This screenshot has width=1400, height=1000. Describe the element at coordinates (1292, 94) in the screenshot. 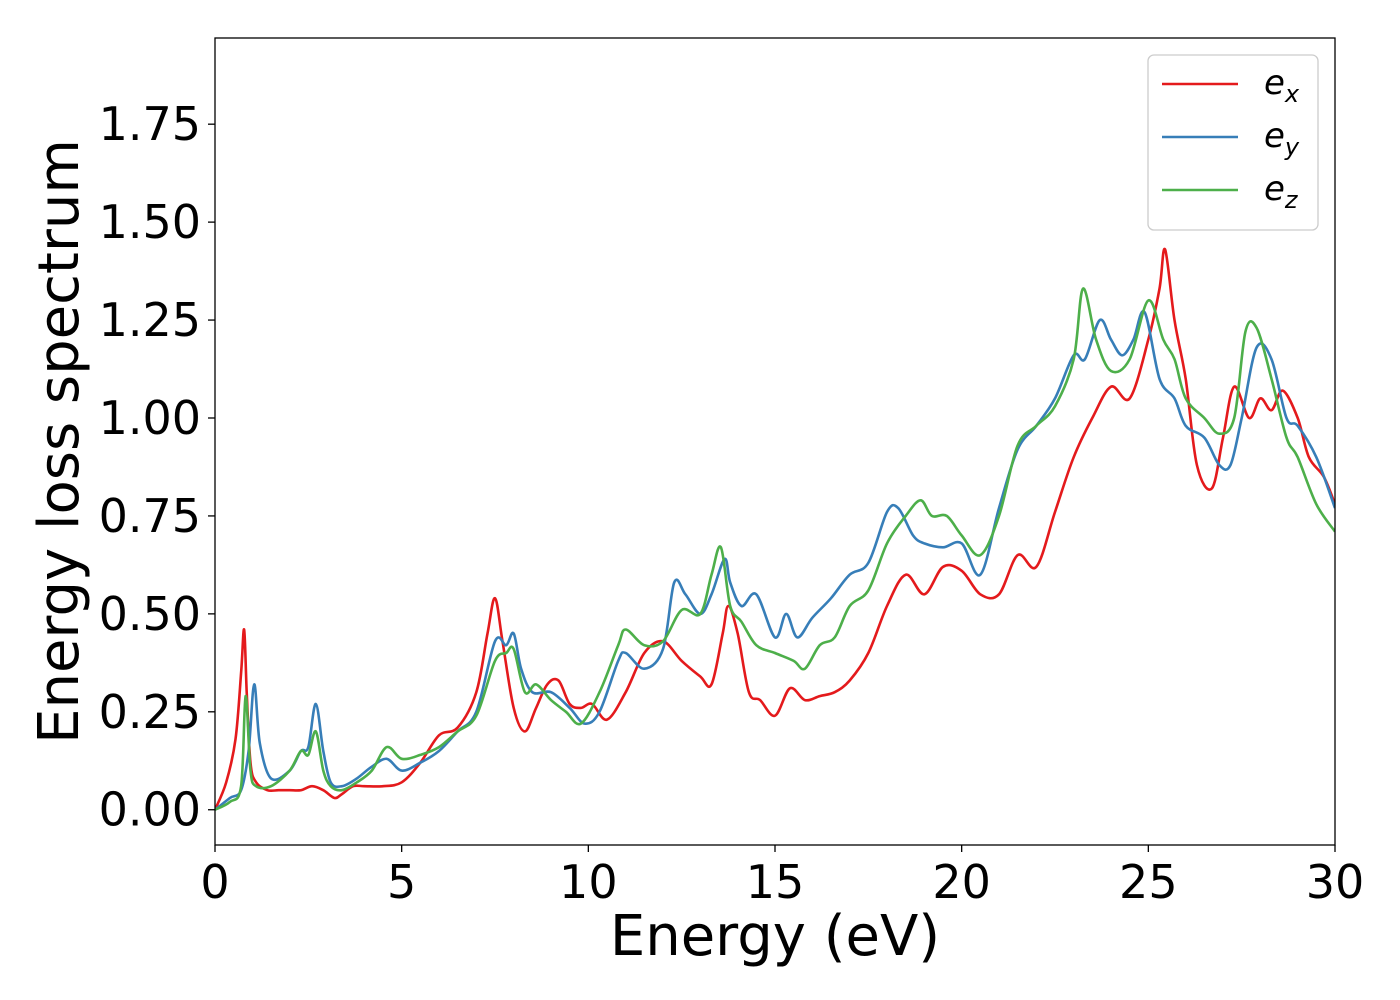

I see `legend-label-subscript: x` at that location.